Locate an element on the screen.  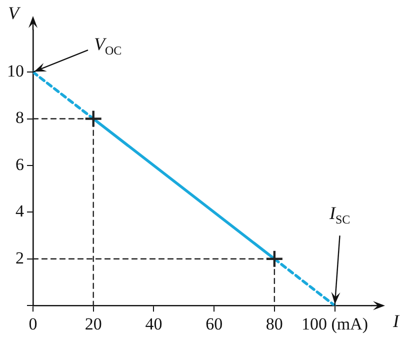
y-tick-label: 8 is located at coordinates (20, 118).